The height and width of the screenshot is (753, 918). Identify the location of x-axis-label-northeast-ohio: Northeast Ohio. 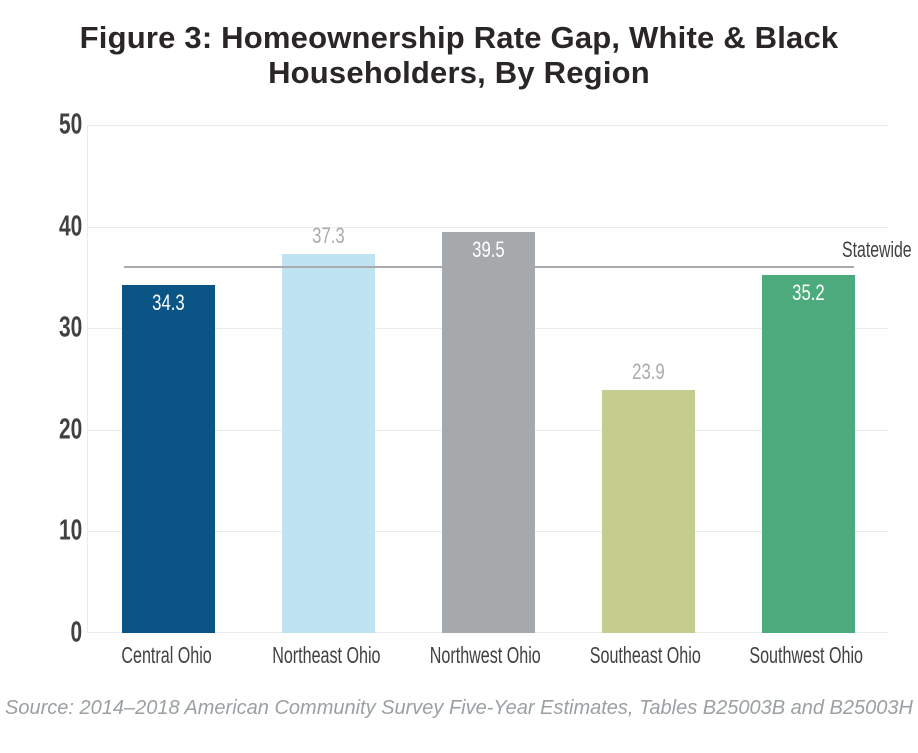
(326, 655).